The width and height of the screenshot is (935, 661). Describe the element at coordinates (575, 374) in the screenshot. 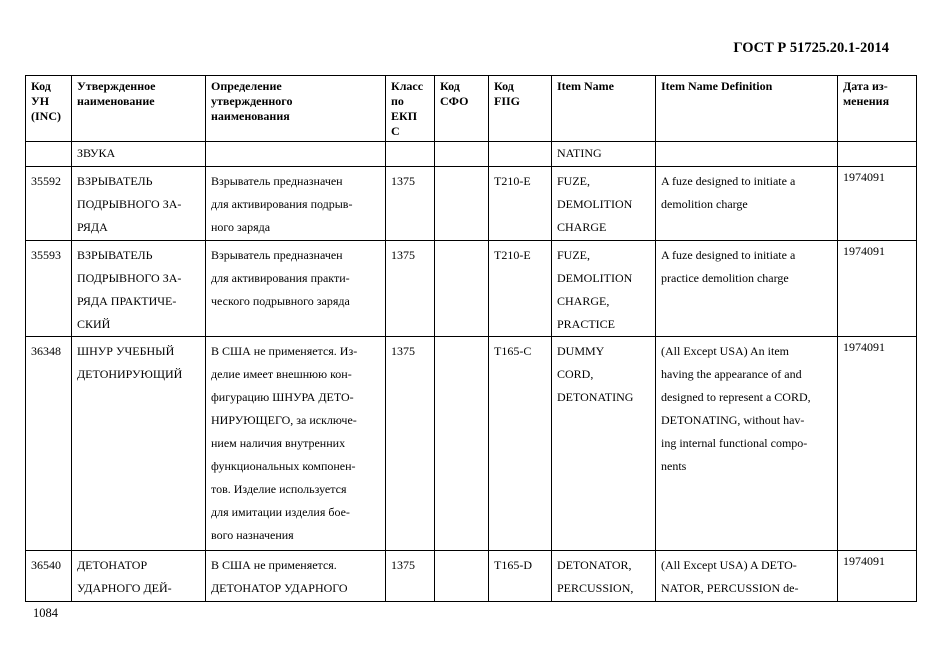

I see `cell-line: CORD,` at that location.